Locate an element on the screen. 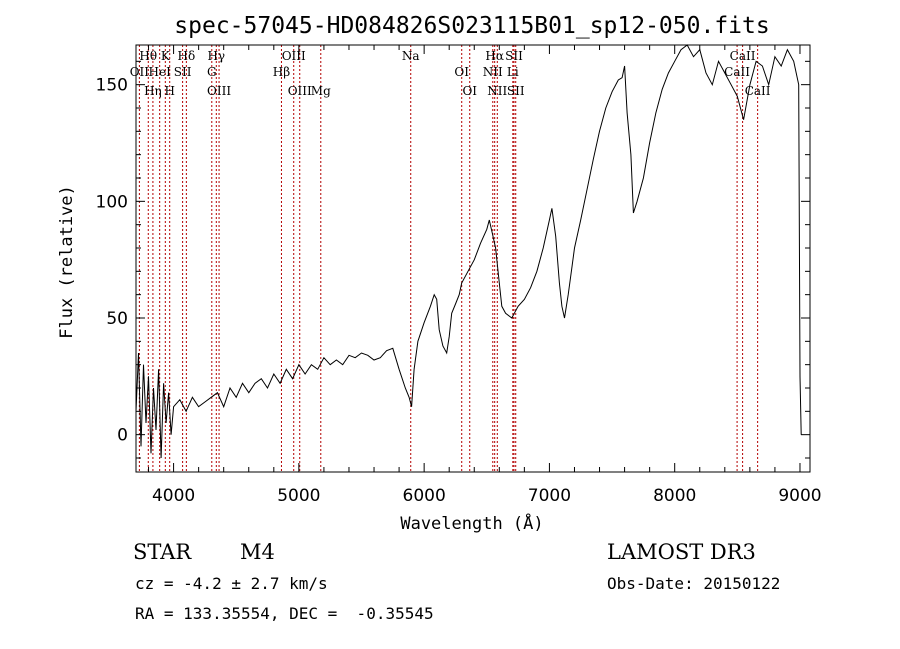 The height and width of the screenshot is (649, 900). observation-date: Obs-Date: 20150122 is located at coordinates (694, 583).